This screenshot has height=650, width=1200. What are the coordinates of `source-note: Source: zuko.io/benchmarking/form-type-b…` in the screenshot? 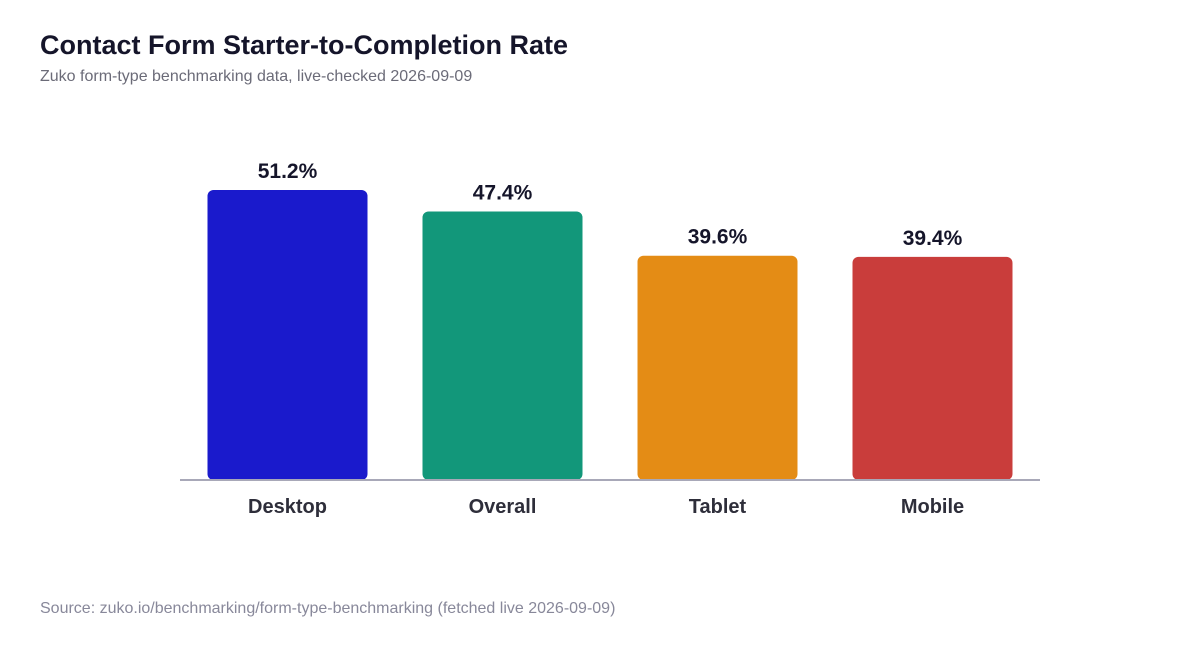 It's located at (328, 608).